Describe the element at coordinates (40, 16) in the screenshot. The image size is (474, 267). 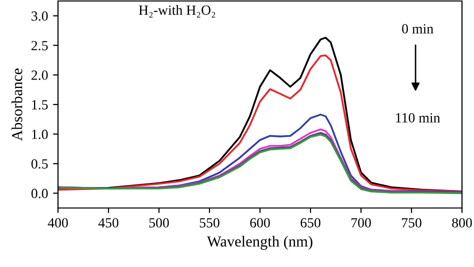
I see `y-tick-label: 3.0` at that location.